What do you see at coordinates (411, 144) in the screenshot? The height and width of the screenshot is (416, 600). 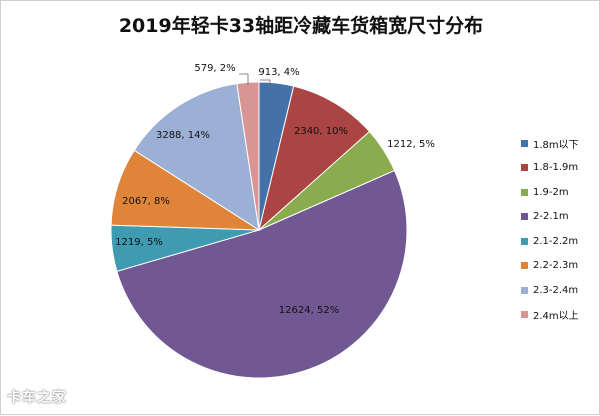 I see `data-label: 1212, 5%` at bounding box center [411, 144].